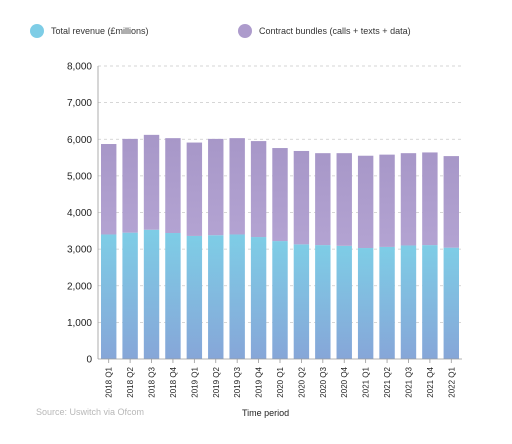  What do you see at coordinates (323, 381) in the screenshot?
I see `x-tick-label: 2020 Q3` at bounding box center [323, 381].